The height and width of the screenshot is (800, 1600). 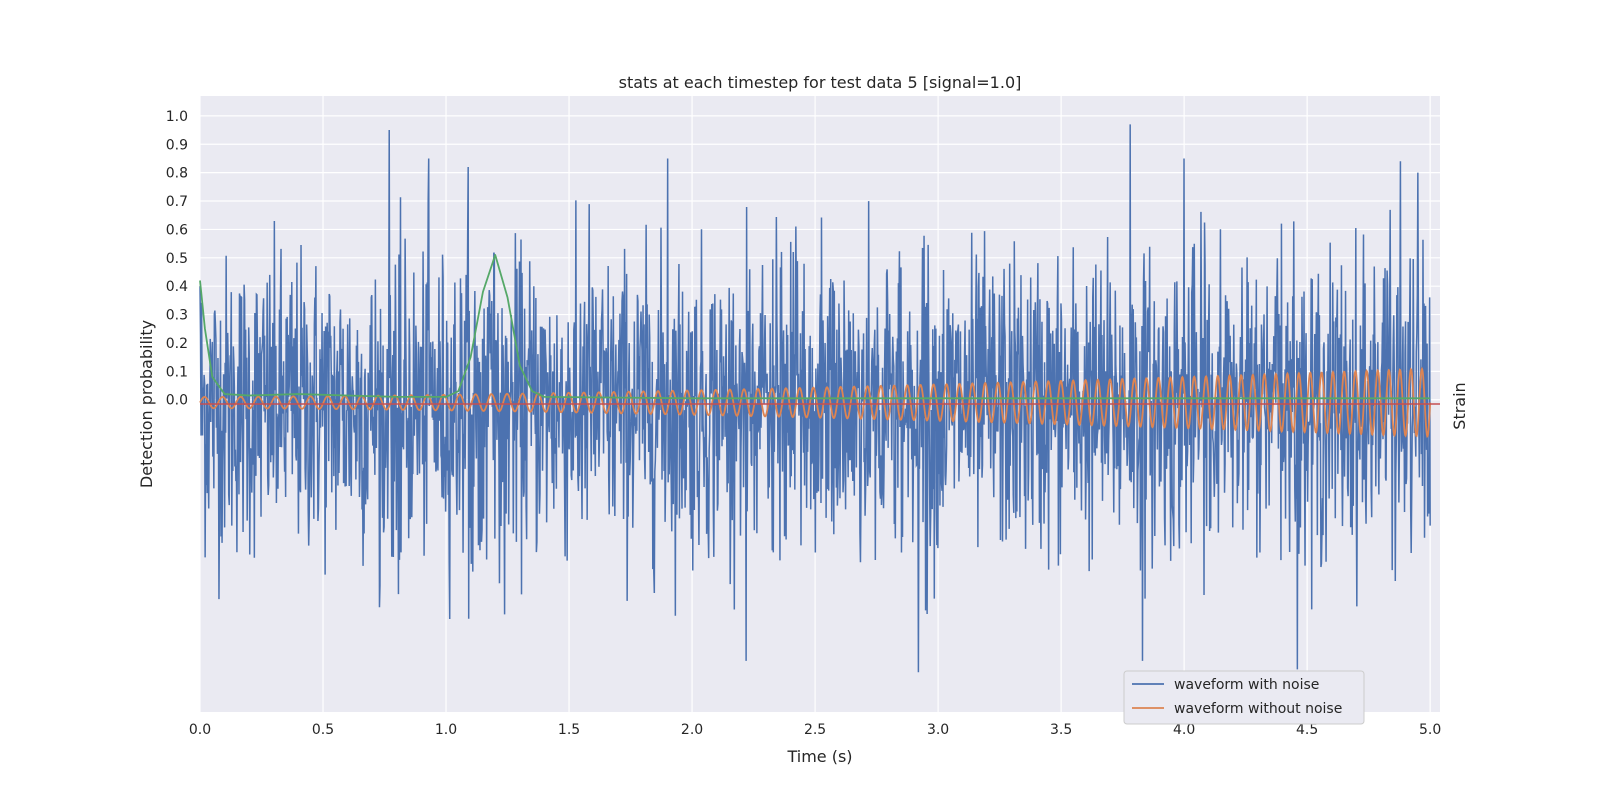 I want to click on y-axis-label-left: Detection probability, so click(x=146, y=404).